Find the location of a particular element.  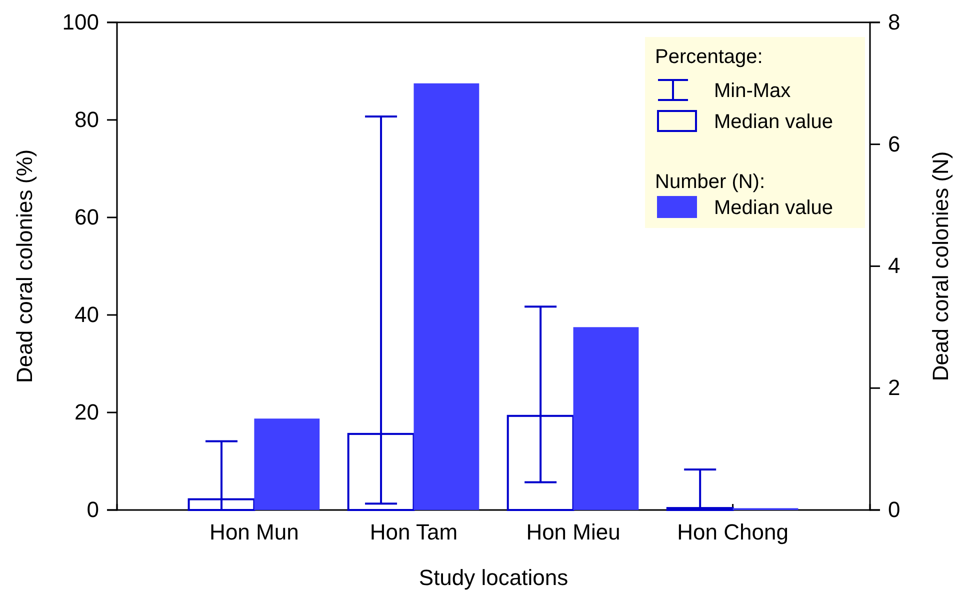

y-tick-label: 40 is located at coordinates (86, 314).